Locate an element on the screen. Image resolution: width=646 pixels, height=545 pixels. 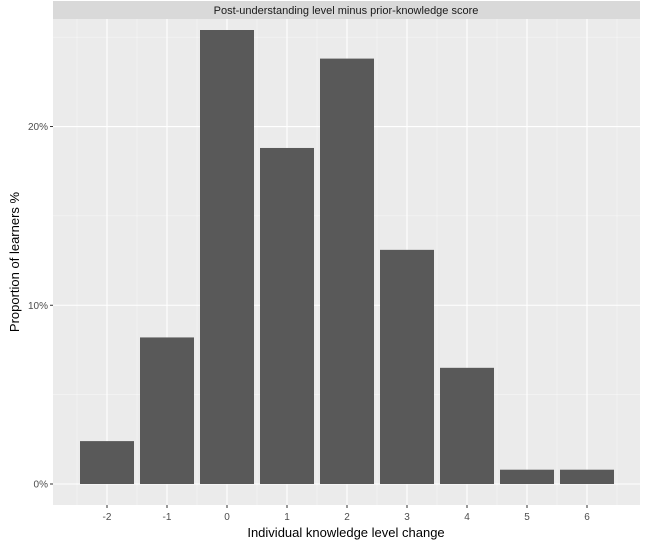
x-tick-label: -1 is located at coordinates (167, 517).